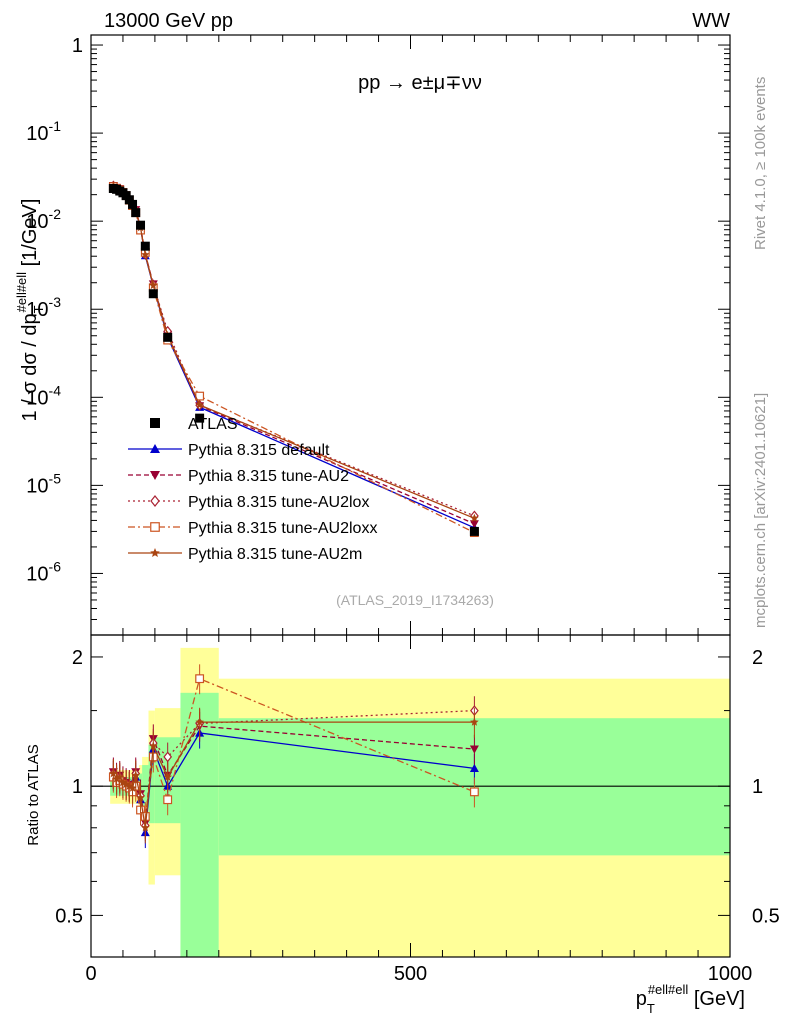  I want to click on y-tick-label: 10⁻⁵, so click(43, 483).